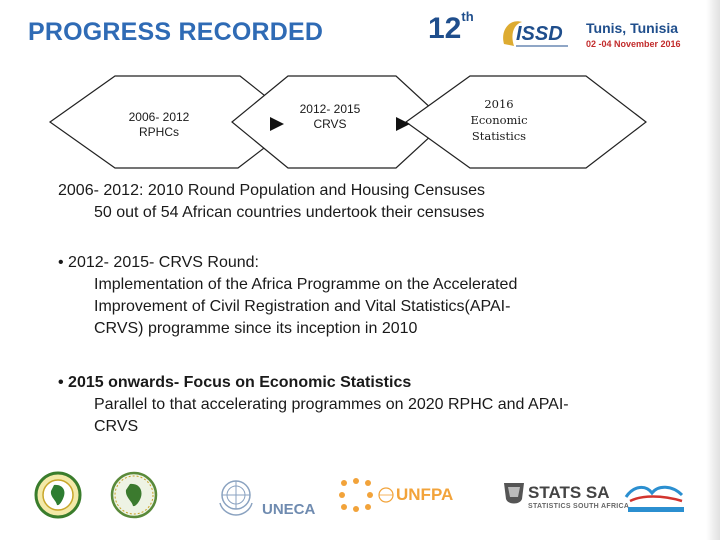  I want to click on stats-sa-subtitle: STATISTICS SOUTH AFRICA, so click(579, 506).